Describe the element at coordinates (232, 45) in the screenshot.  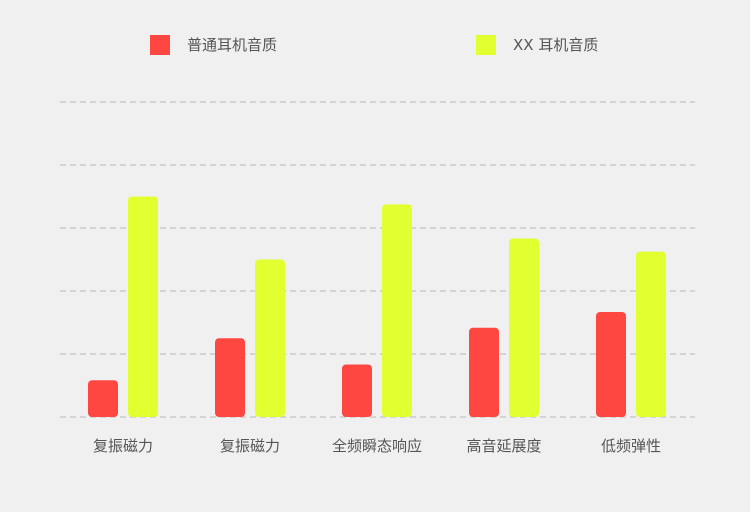
I see `legend-label-1: 普通耳机音质` at that location.